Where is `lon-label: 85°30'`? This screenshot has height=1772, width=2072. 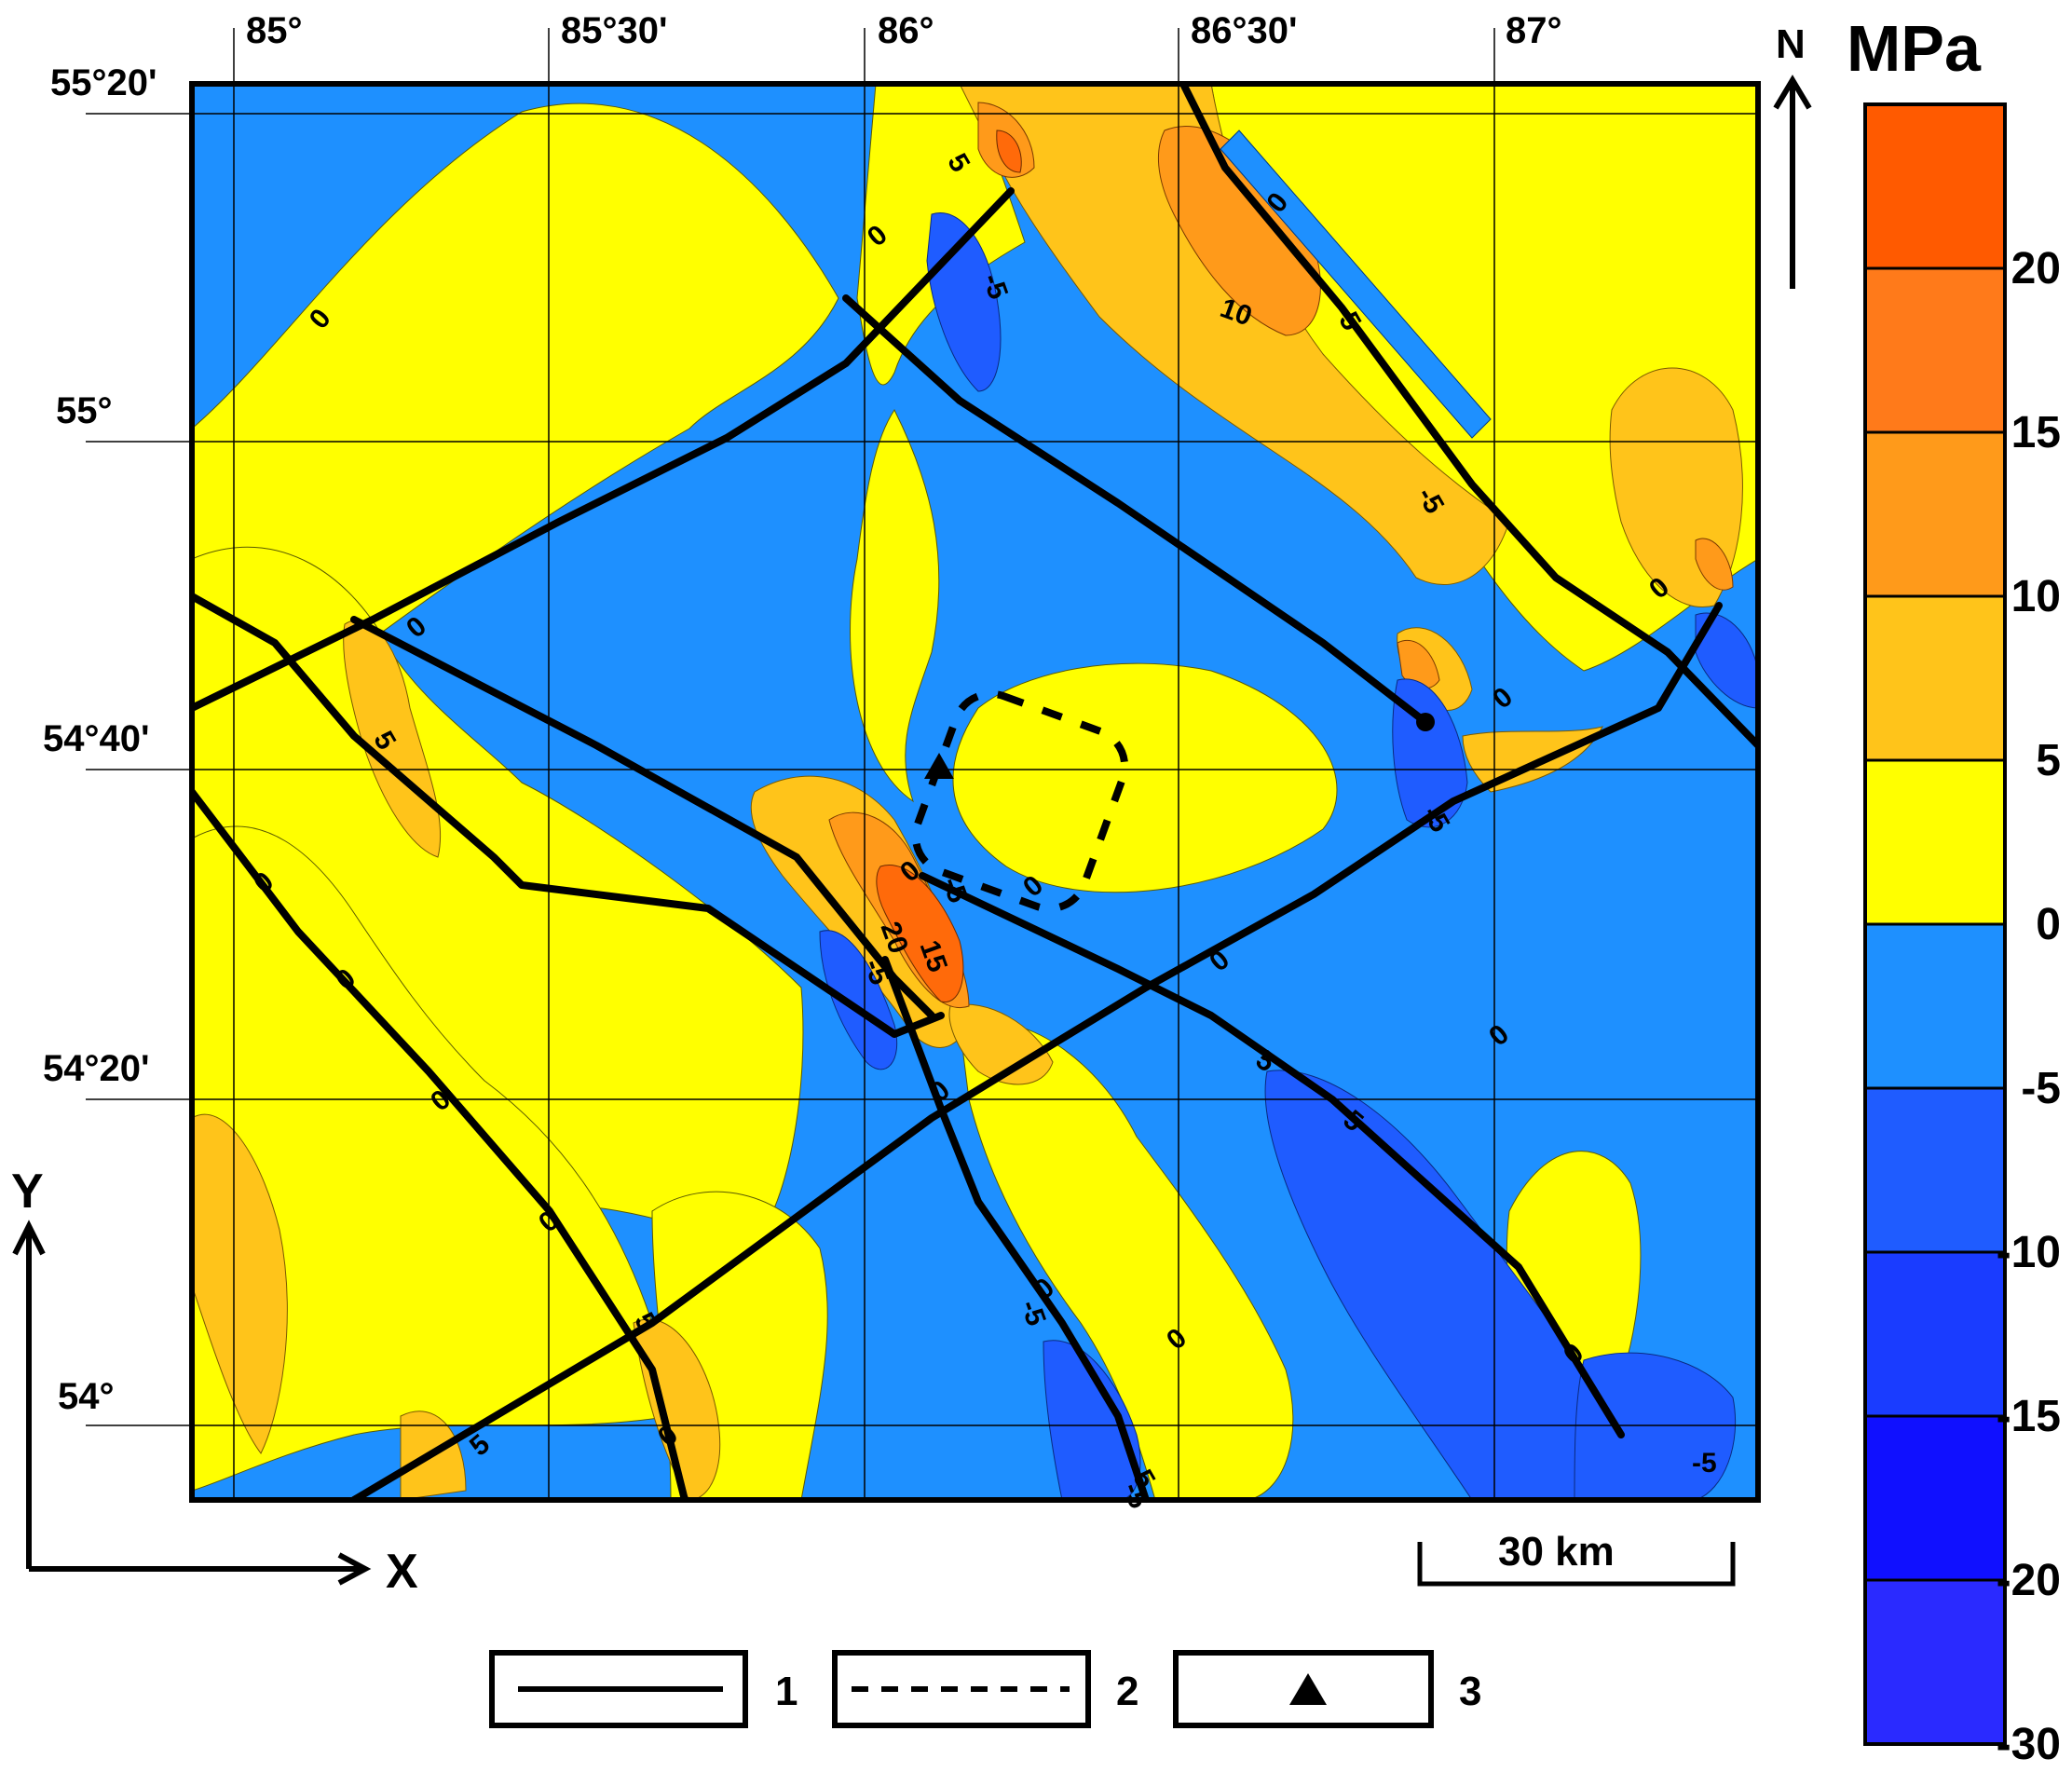
lon-label: 85°30' is located at coordinates (615, 30).